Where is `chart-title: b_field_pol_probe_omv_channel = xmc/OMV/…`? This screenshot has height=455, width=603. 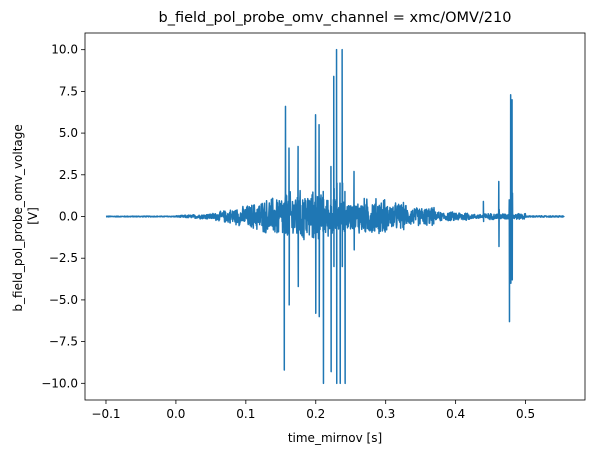
chart-title: b_field_pol_probe_omv_channel = xmc/OMV/… is located at coordinates (335, 18).